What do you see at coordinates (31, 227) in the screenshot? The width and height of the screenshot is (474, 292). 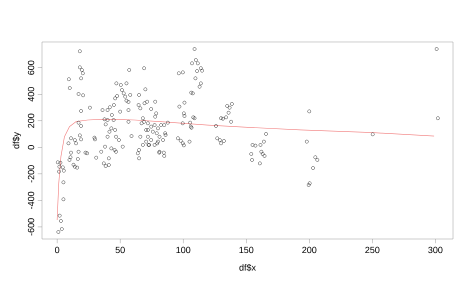 I see `y-tick-label: -600` at bounding box center [31, 227].